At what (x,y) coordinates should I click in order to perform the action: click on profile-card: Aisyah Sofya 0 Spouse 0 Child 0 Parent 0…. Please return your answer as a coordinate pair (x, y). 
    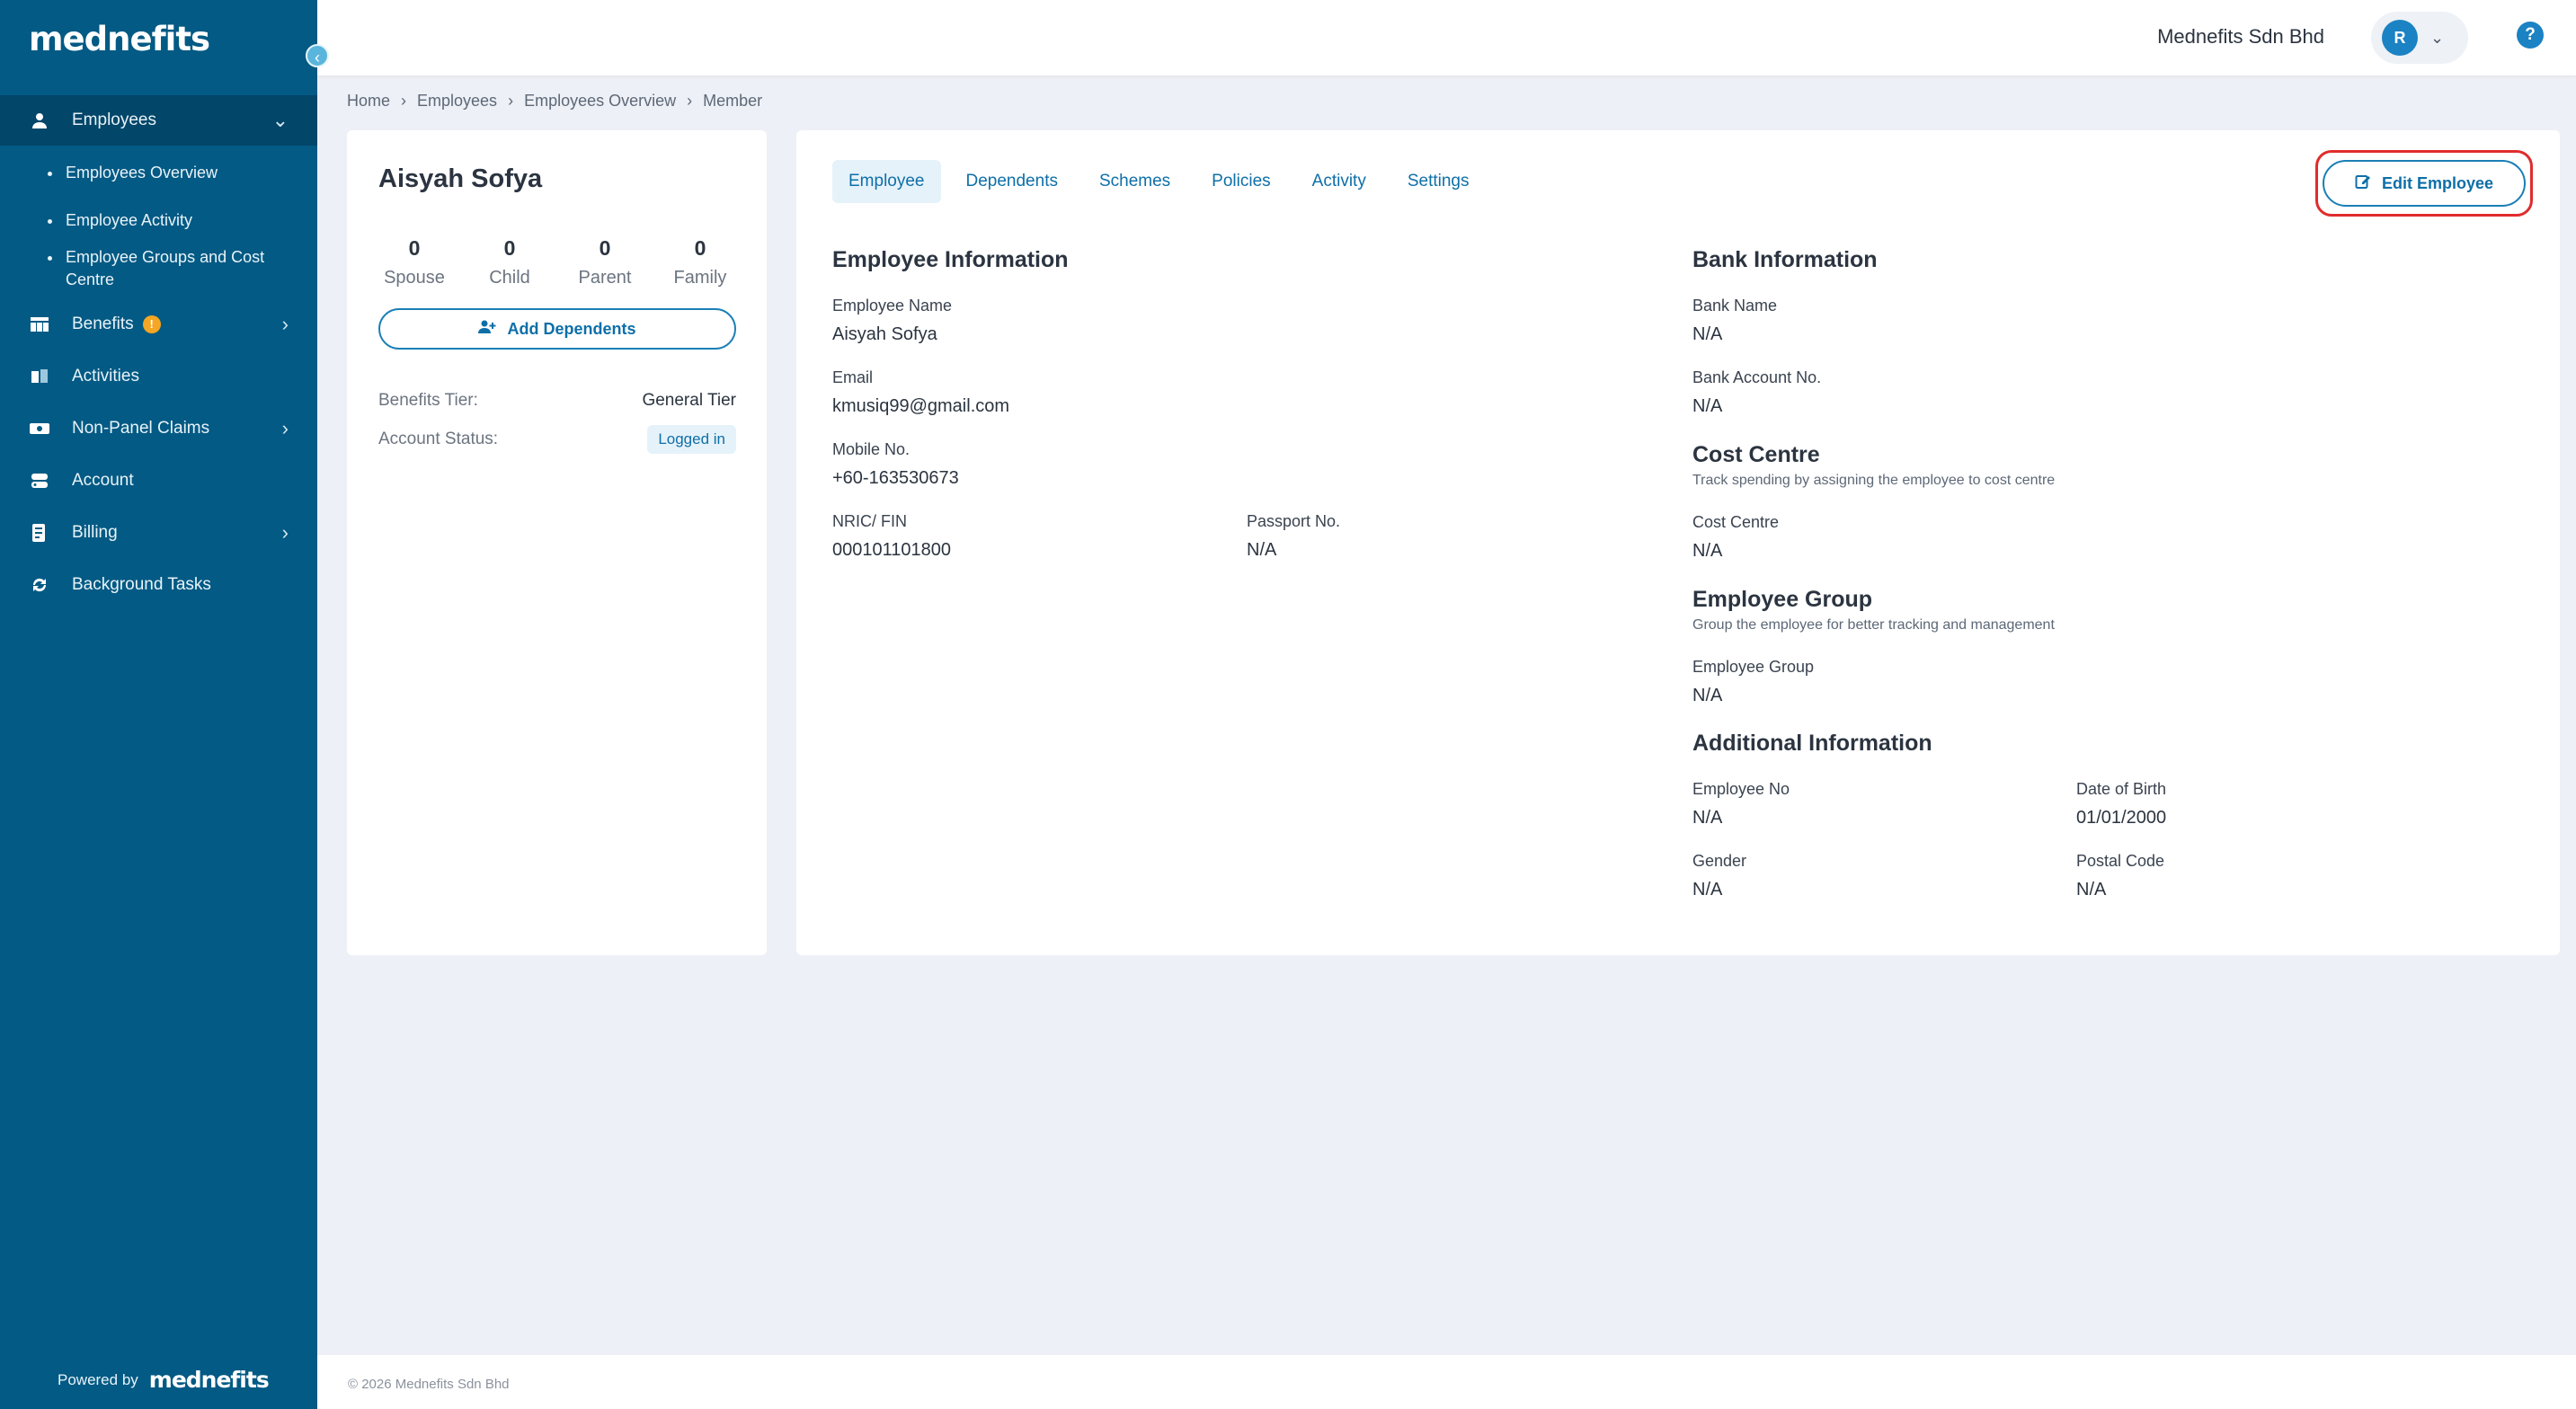
    Looking at the image, I should click on (557, 543).